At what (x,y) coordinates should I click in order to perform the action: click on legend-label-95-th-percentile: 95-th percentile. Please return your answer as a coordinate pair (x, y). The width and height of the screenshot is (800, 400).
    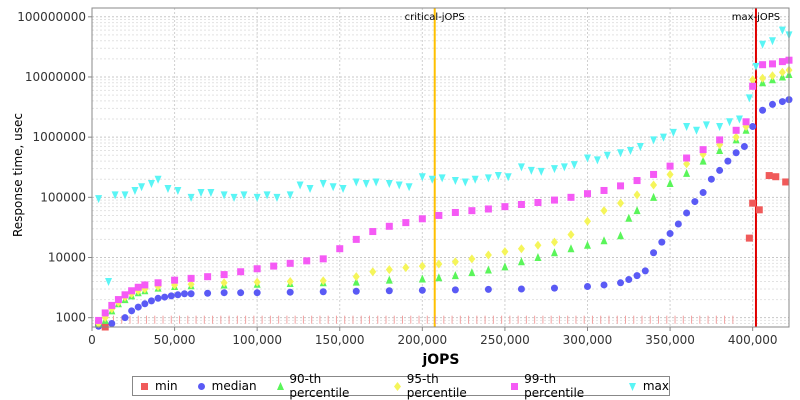
    Looking at the image, I should click on (436, 386).